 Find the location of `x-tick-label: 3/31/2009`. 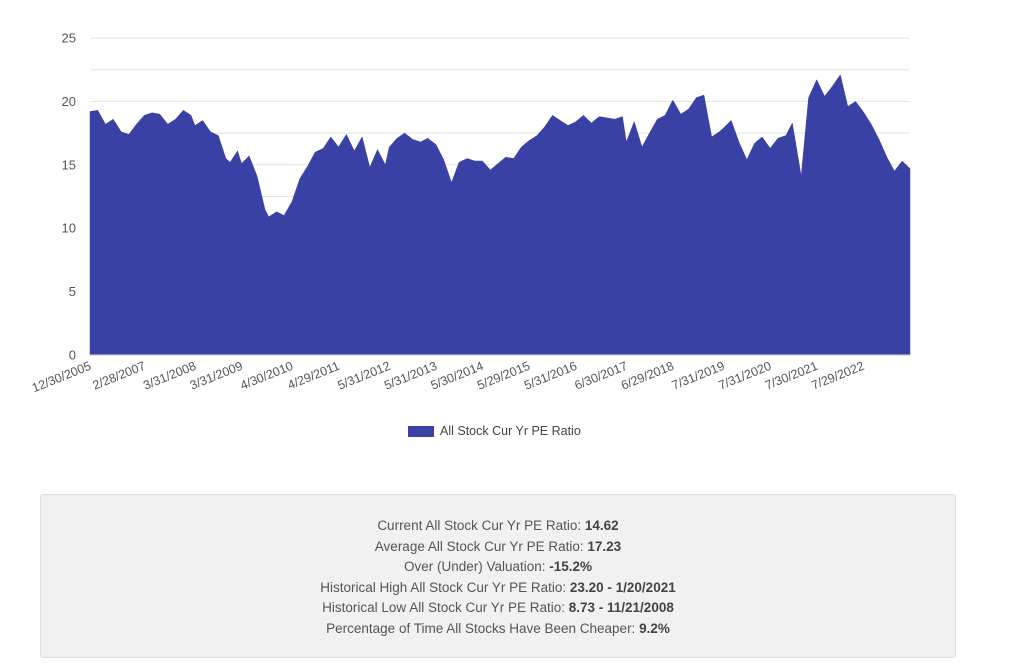

x-tick-label: 3/31/2009 is located at coordinates (216, 376).